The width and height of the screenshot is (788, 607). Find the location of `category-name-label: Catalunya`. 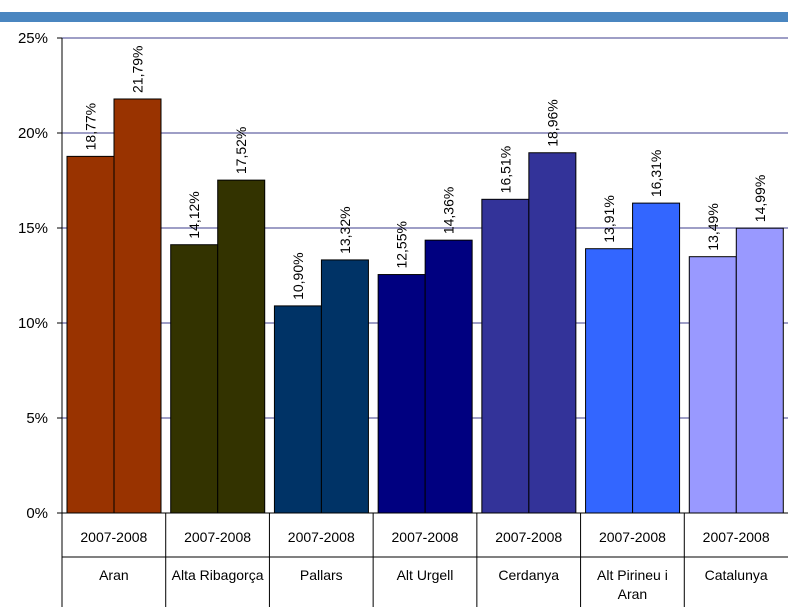

category-name-label: Catalunya is located at coordinates (736, 575).